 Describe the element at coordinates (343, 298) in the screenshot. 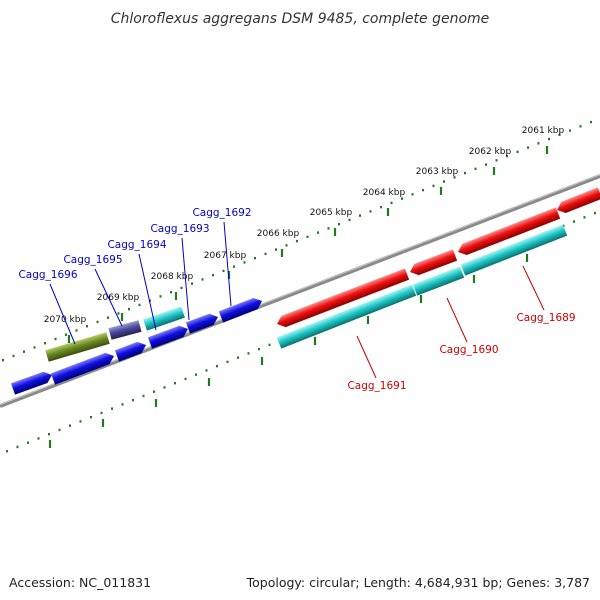

I see `gene-cagg-1691-red` at that location.